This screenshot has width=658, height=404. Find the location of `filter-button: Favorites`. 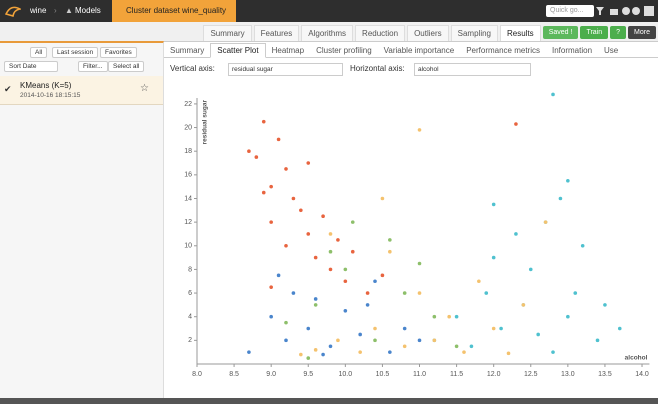

filter-button: Favorites is located at coordinates (118, 52).